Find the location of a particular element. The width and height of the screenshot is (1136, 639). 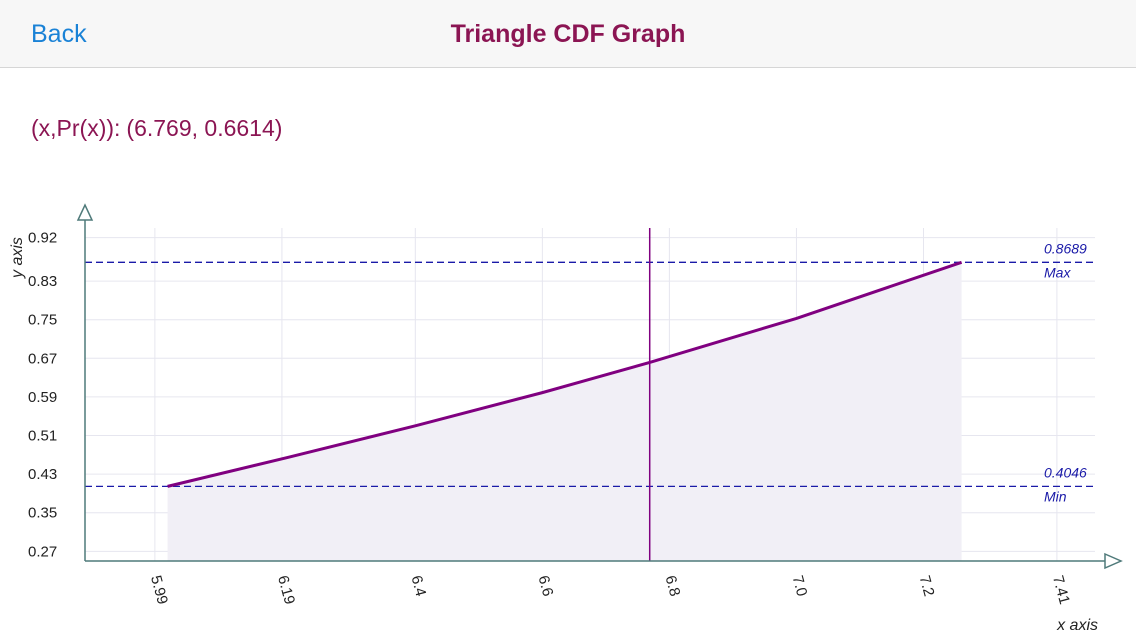

x-tick-label-group: 7.0 is located at coordinates (800, 586).